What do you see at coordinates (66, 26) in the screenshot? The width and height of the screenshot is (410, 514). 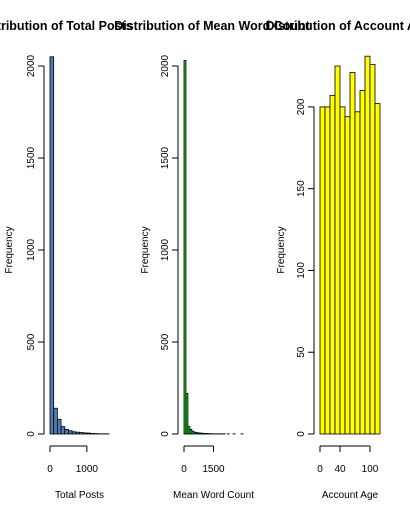 I see `chart-title: Distribution of Total Posts` at bounding box center [66, 26].